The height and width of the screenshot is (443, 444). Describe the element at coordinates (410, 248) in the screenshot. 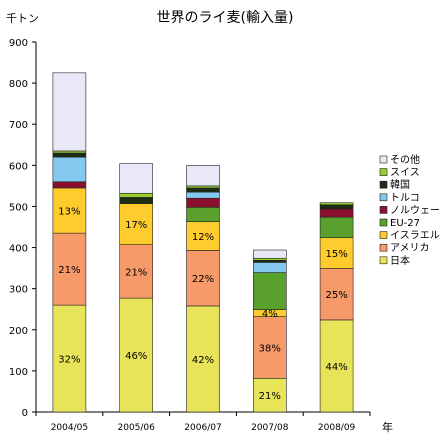

I see `legend-label: アメリカ` at that location.